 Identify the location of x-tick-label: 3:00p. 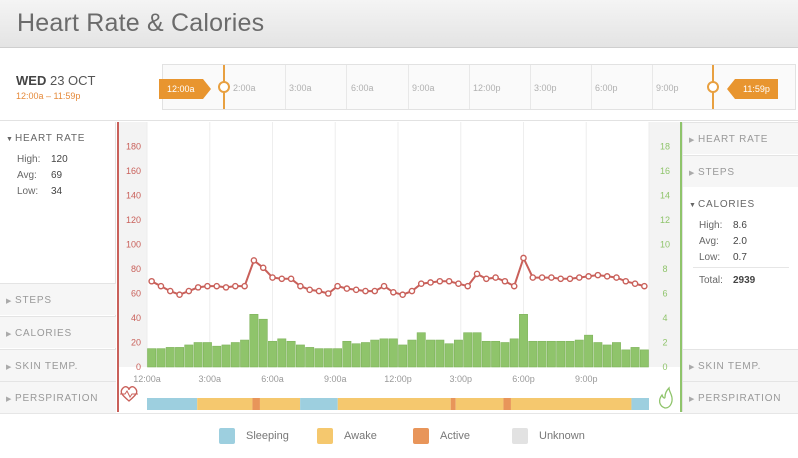
(460, 379).